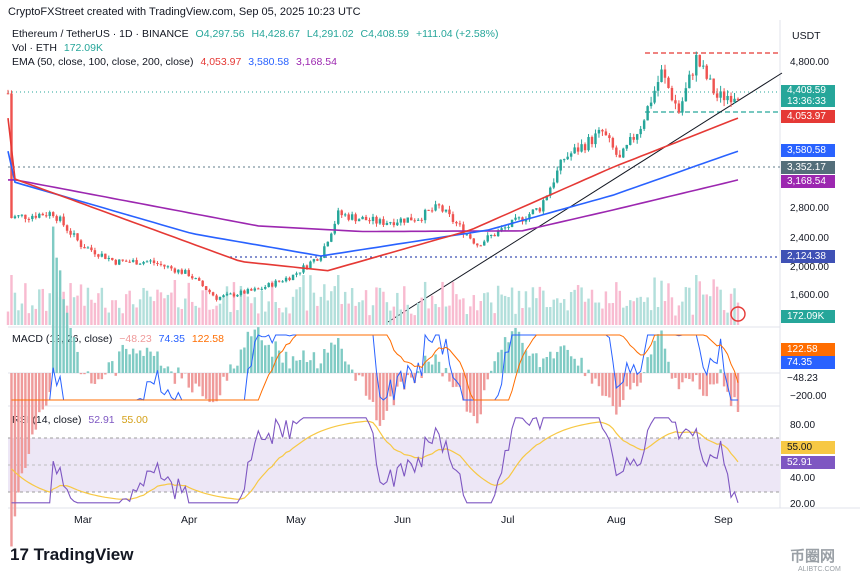 This screenshot has width=860, height=579. What do you see at coordinates (808, 447) in the screenshot?
I see `rsi-ma-tag: 55.00` at bounding box center [808, 447].